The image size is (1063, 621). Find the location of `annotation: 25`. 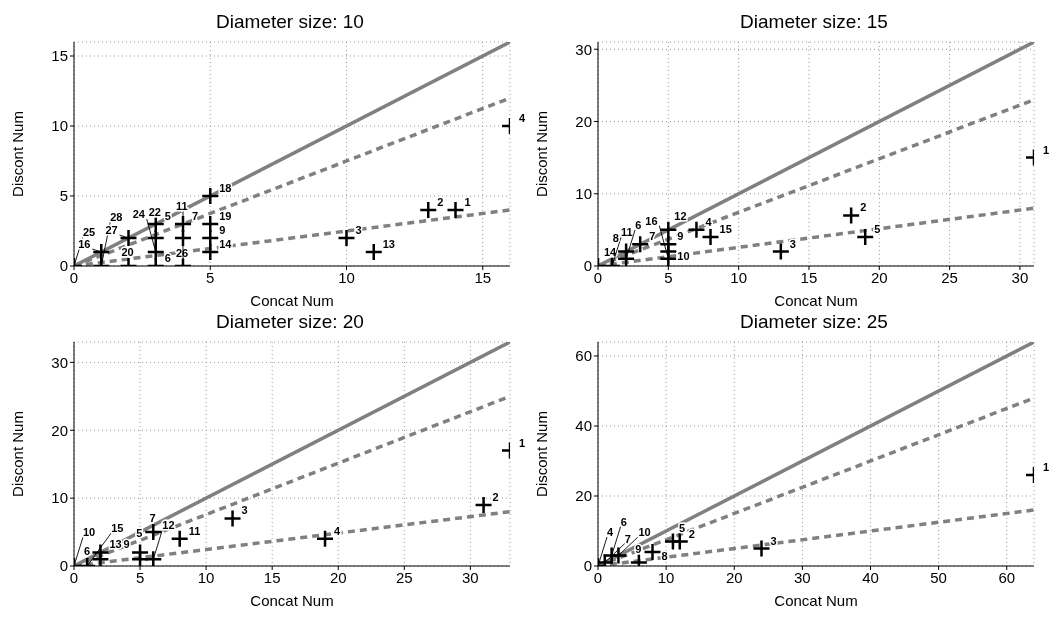

annotation: 25 is located at coordinates (89, 232).